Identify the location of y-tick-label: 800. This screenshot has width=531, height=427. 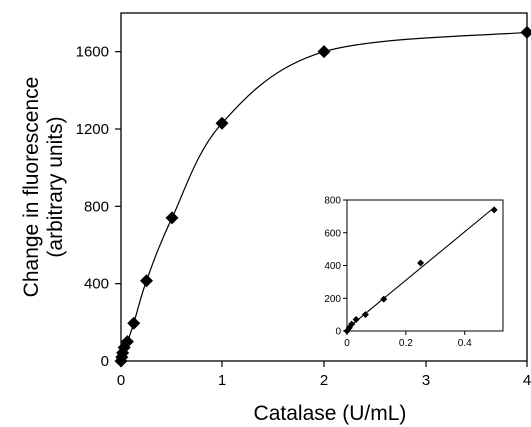
(96, 206).